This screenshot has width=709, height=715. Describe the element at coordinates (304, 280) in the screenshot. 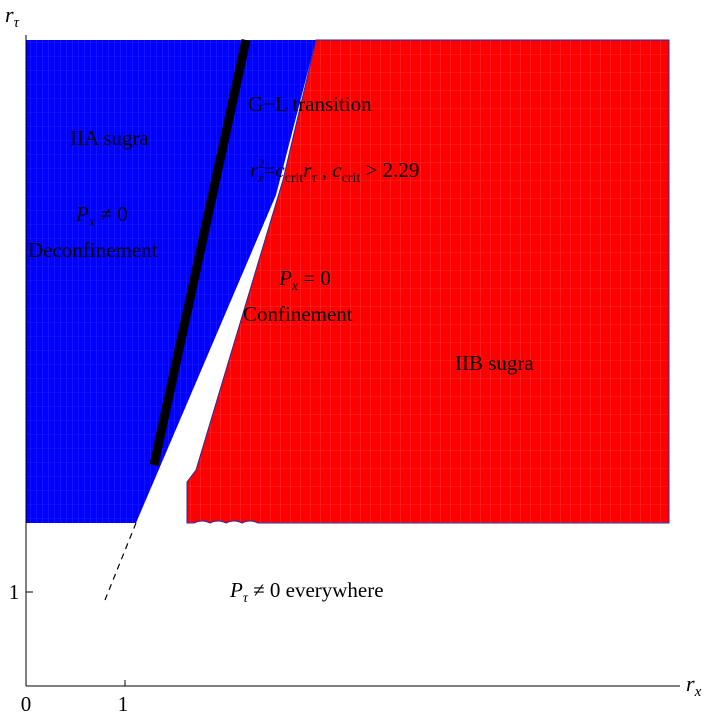

I see `iib-condition: Px = 0` at that location.